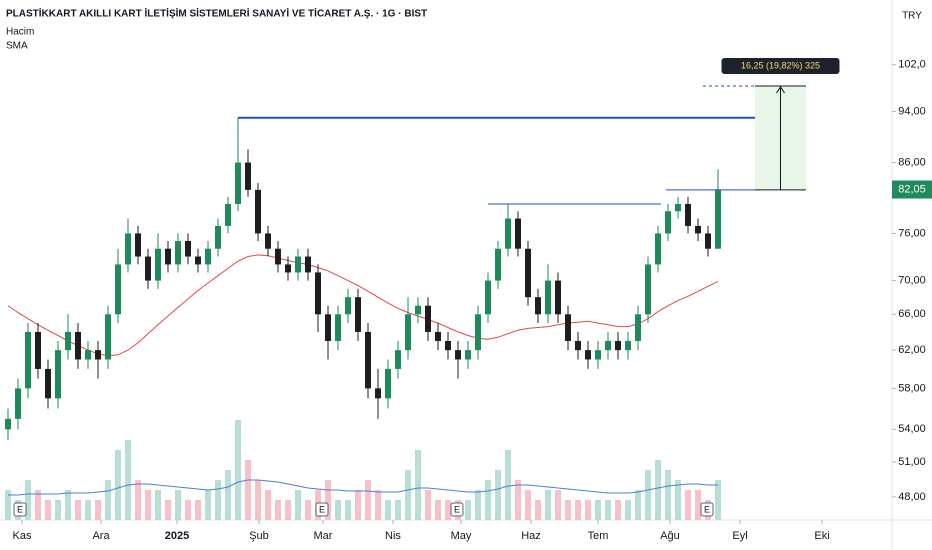  Describe the element at coordinates (912, 462) in the screenshot. I see `y-tick-label: 51,00` at that location.